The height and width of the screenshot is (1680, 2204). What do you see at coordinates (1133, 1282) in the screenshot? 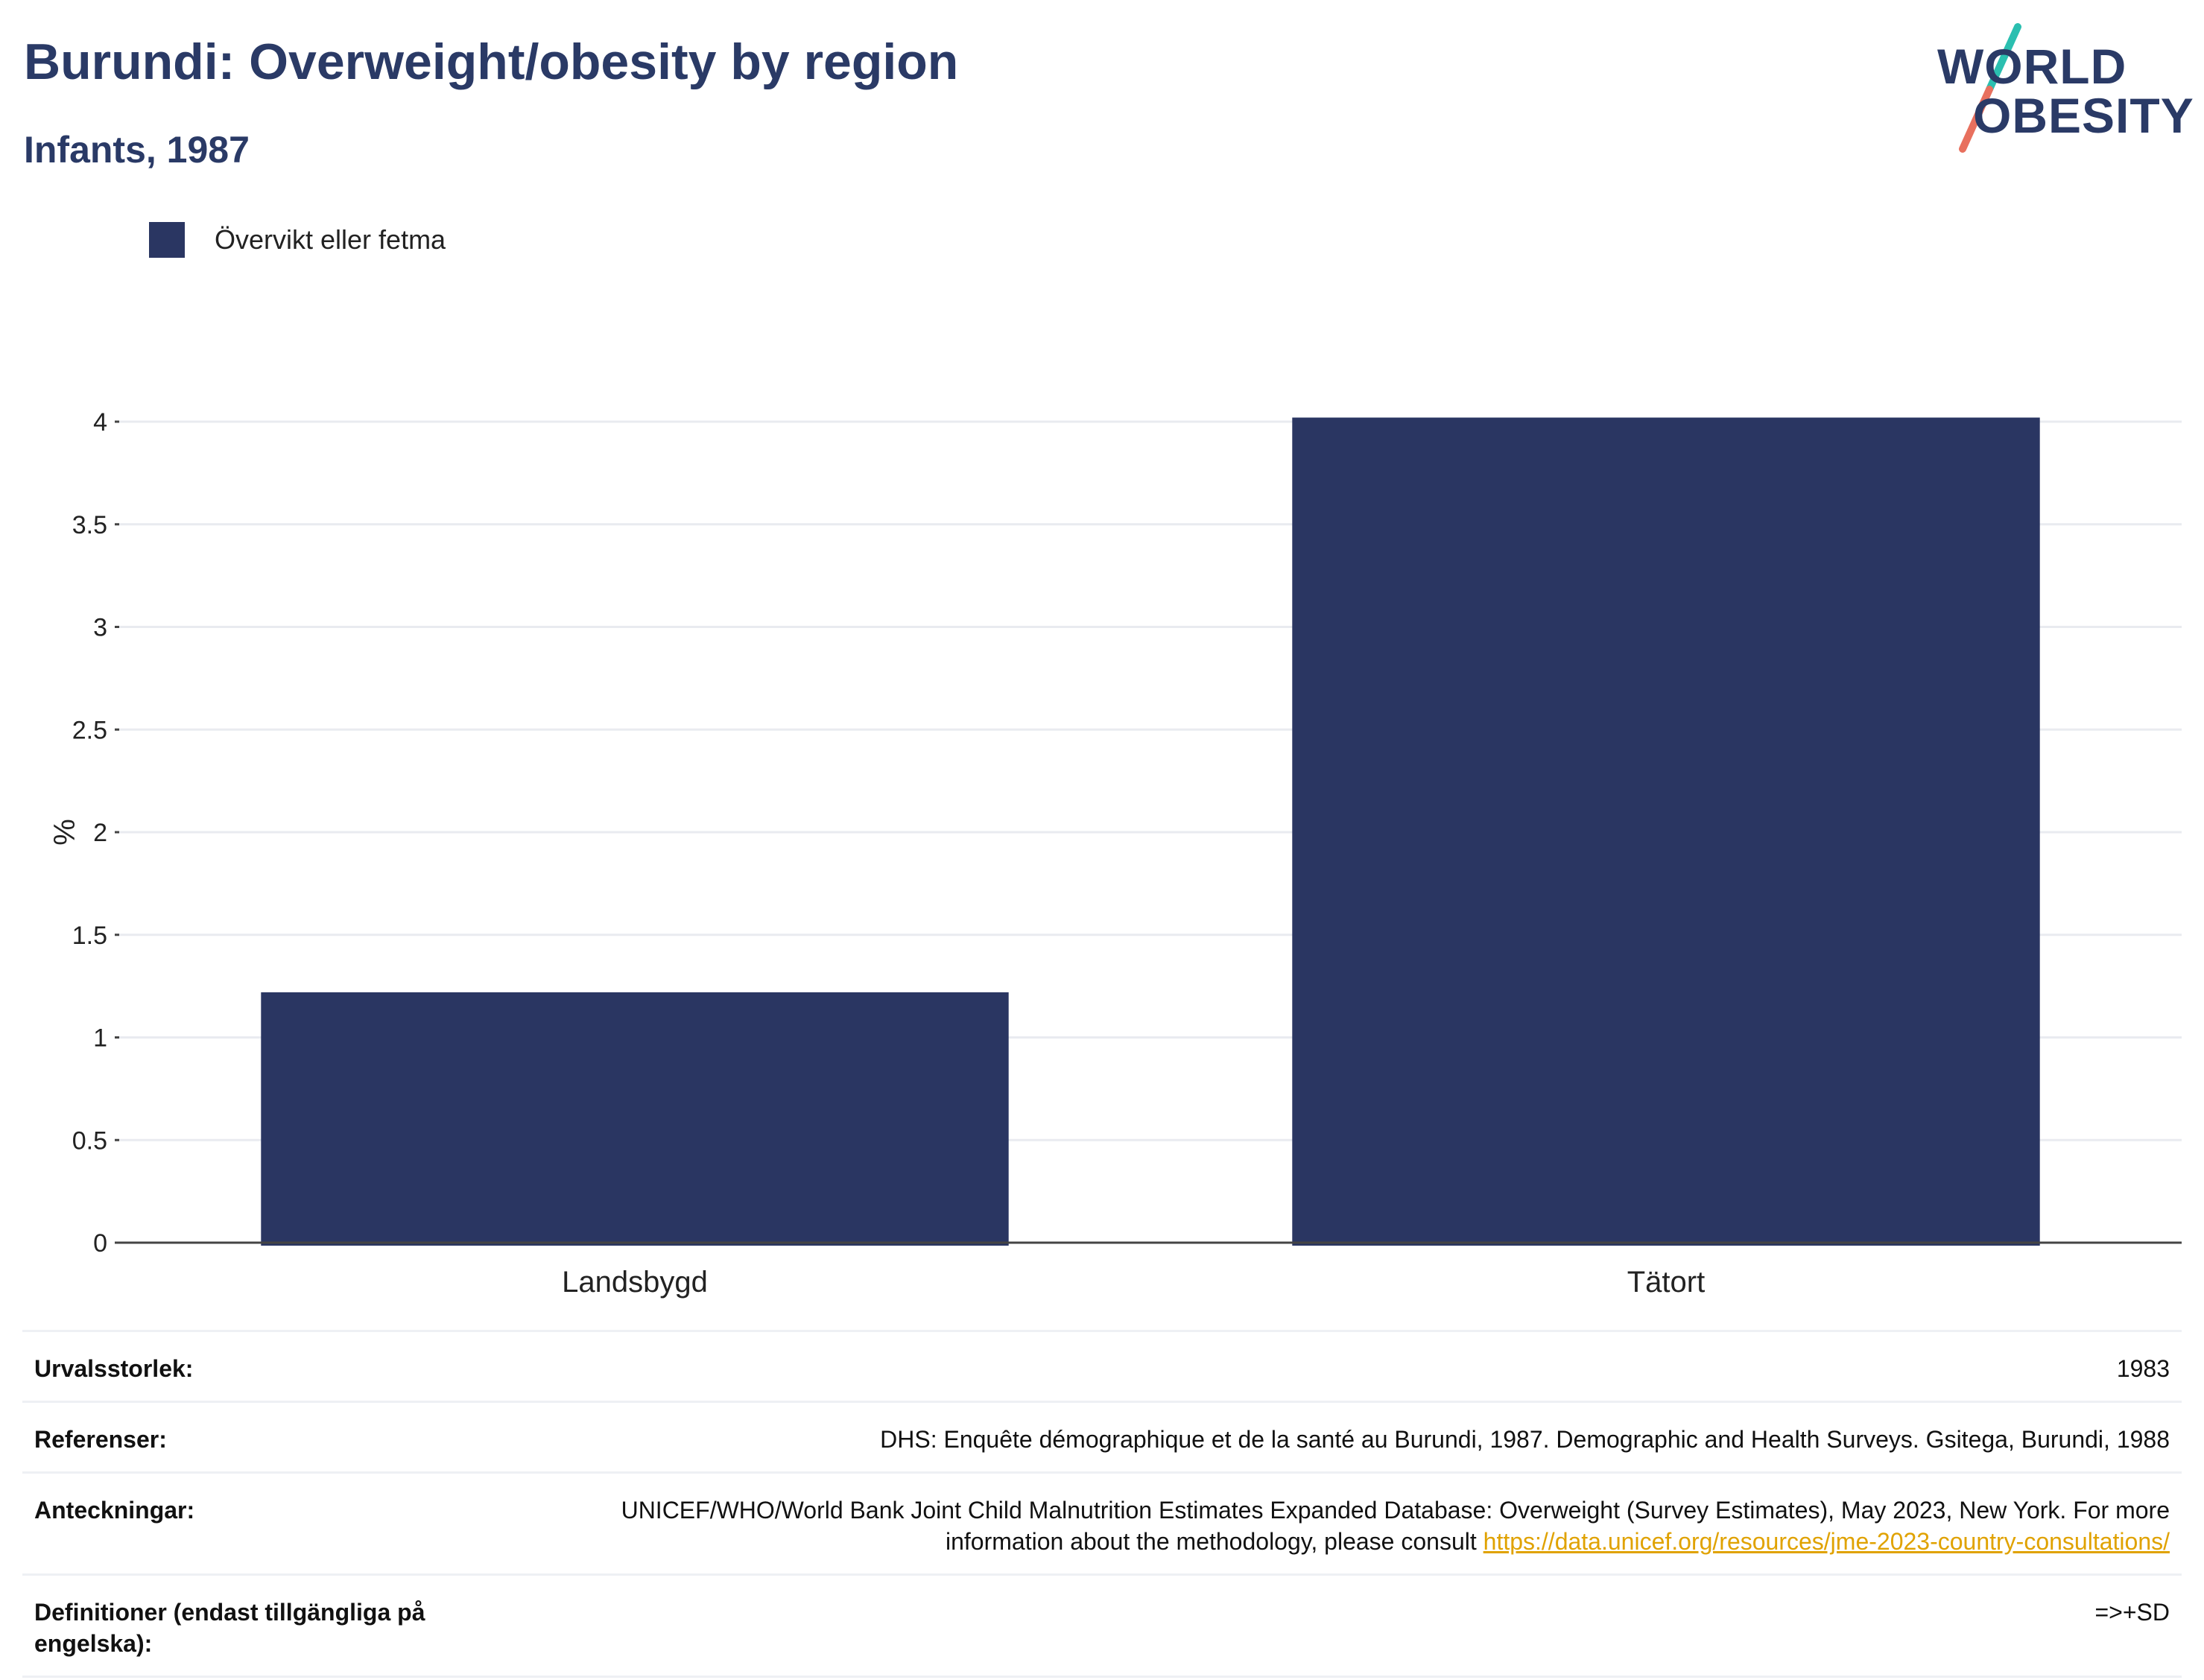
I see `x-axis-ticks: Landsbygd Tätort` at bounding box center [1133, 1282].